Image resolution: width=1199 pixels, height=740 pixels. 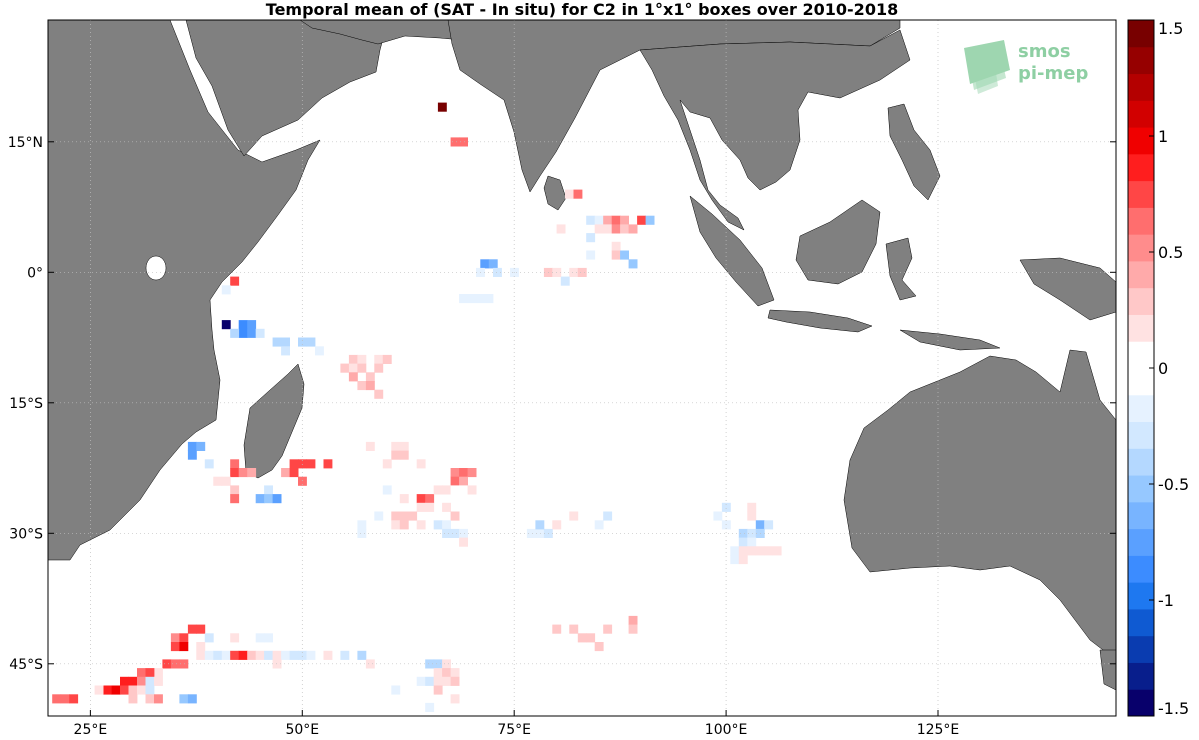 What do you see at coordinates (1173, 484) in the screenshot?
I see `colorbar-tick-label: -0.5` at bounding box center [1173, 484].